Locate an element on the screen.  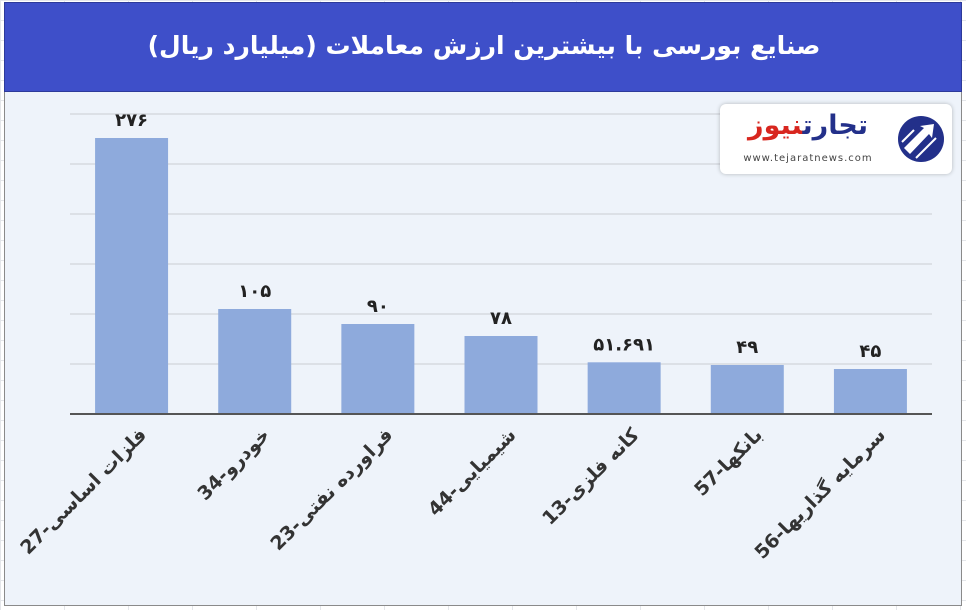
category-label: 57-بانکها is located at coordinates (728, 462).